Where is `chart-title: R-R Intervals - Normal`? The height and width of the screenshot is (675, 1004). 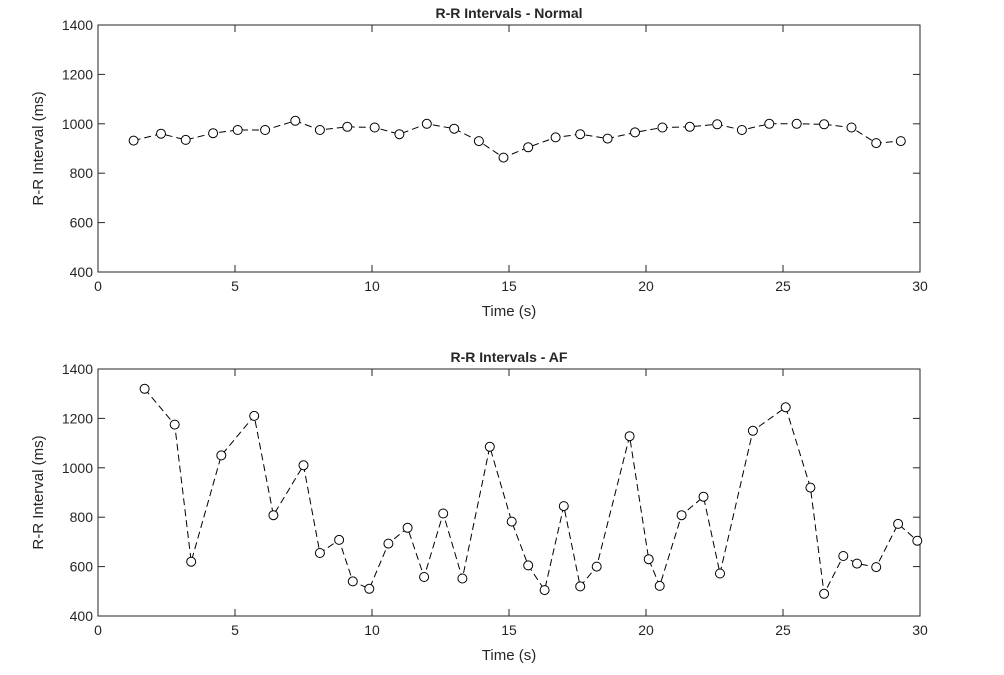 chart-title: R-R Intervals - Normal is located at coordinates (508, 13).